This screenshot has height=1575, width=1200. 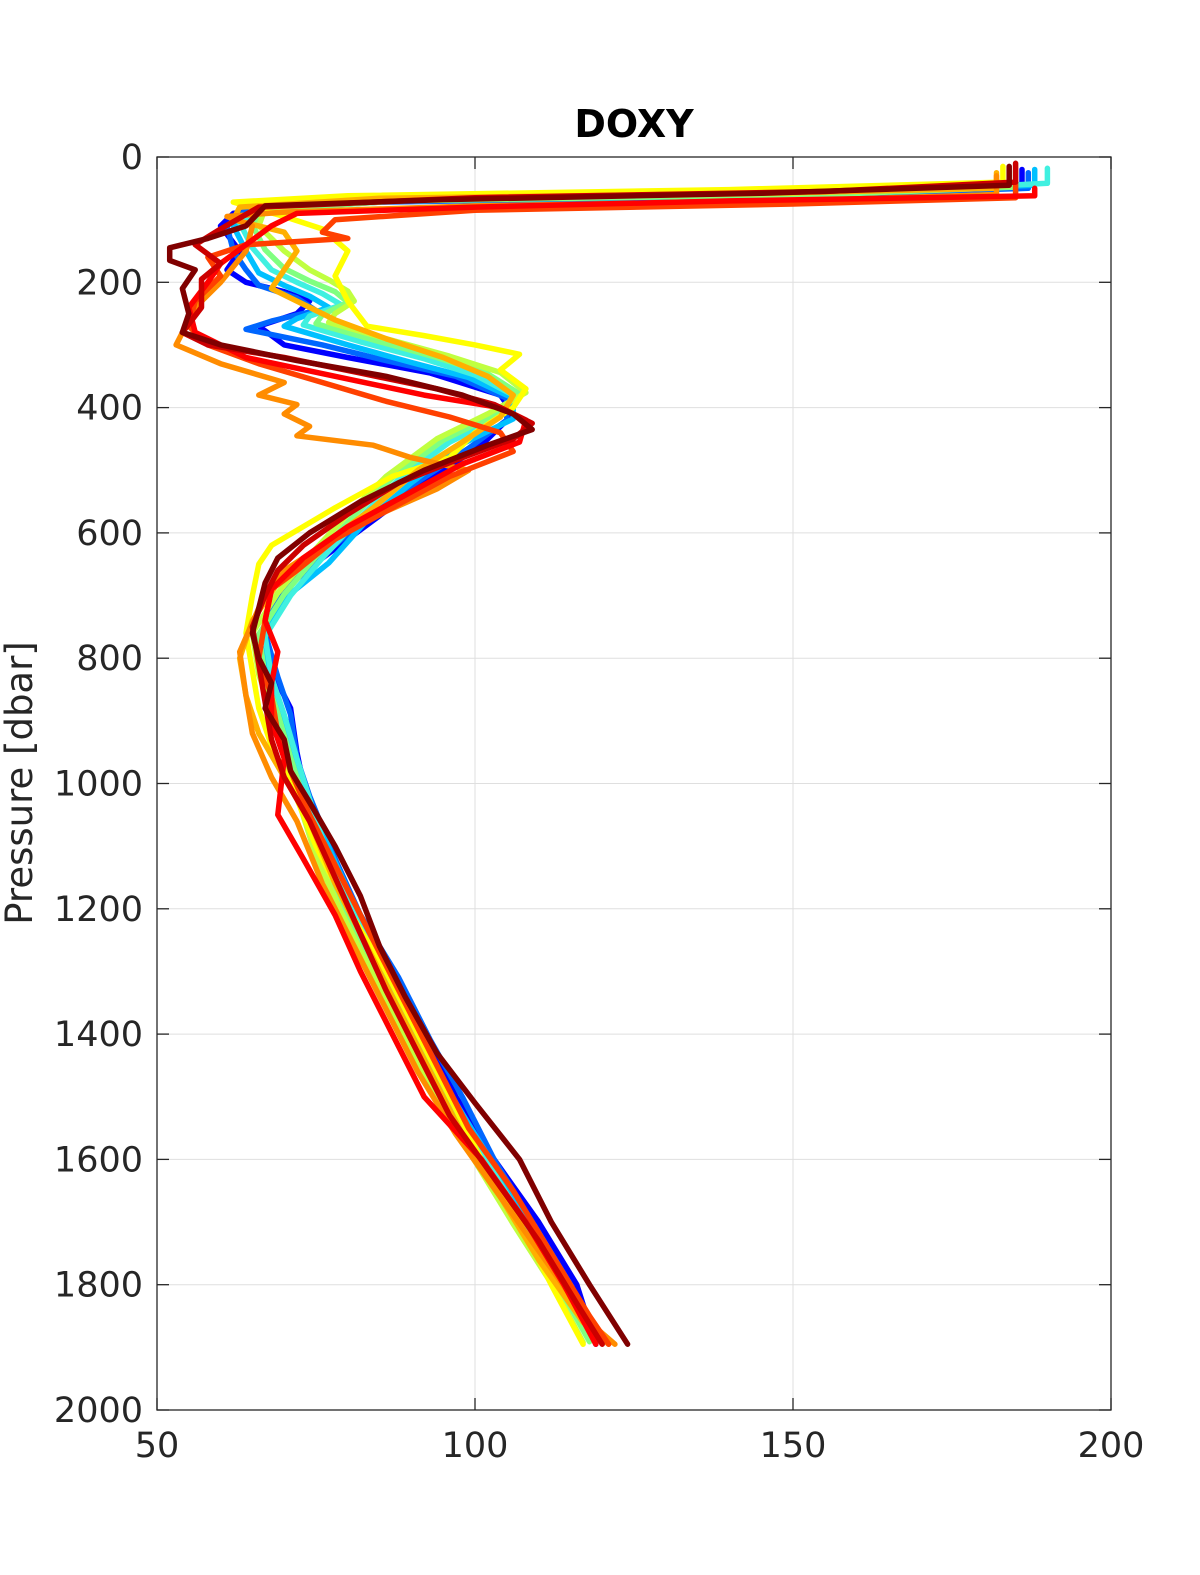 What do you see at coordinates (98, 1411) in the screenshot?
I see `y-tick-label: 2000` at bounding box center [98, 1411].